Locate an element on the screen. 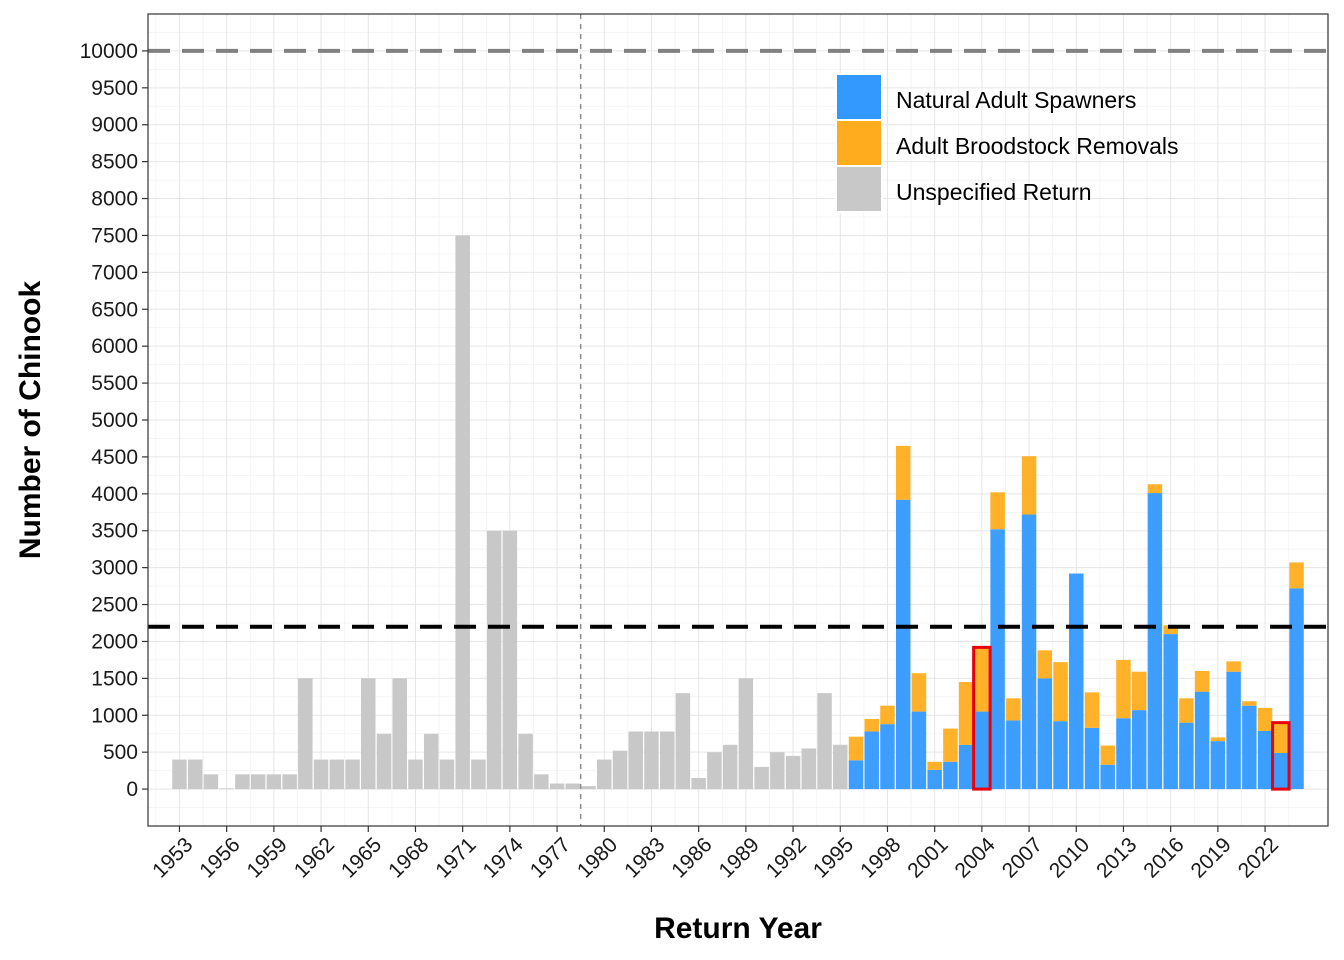 This screenshot has height=960, width=1344. bar-unspecified-1995 is located at coordinates (840, 767).